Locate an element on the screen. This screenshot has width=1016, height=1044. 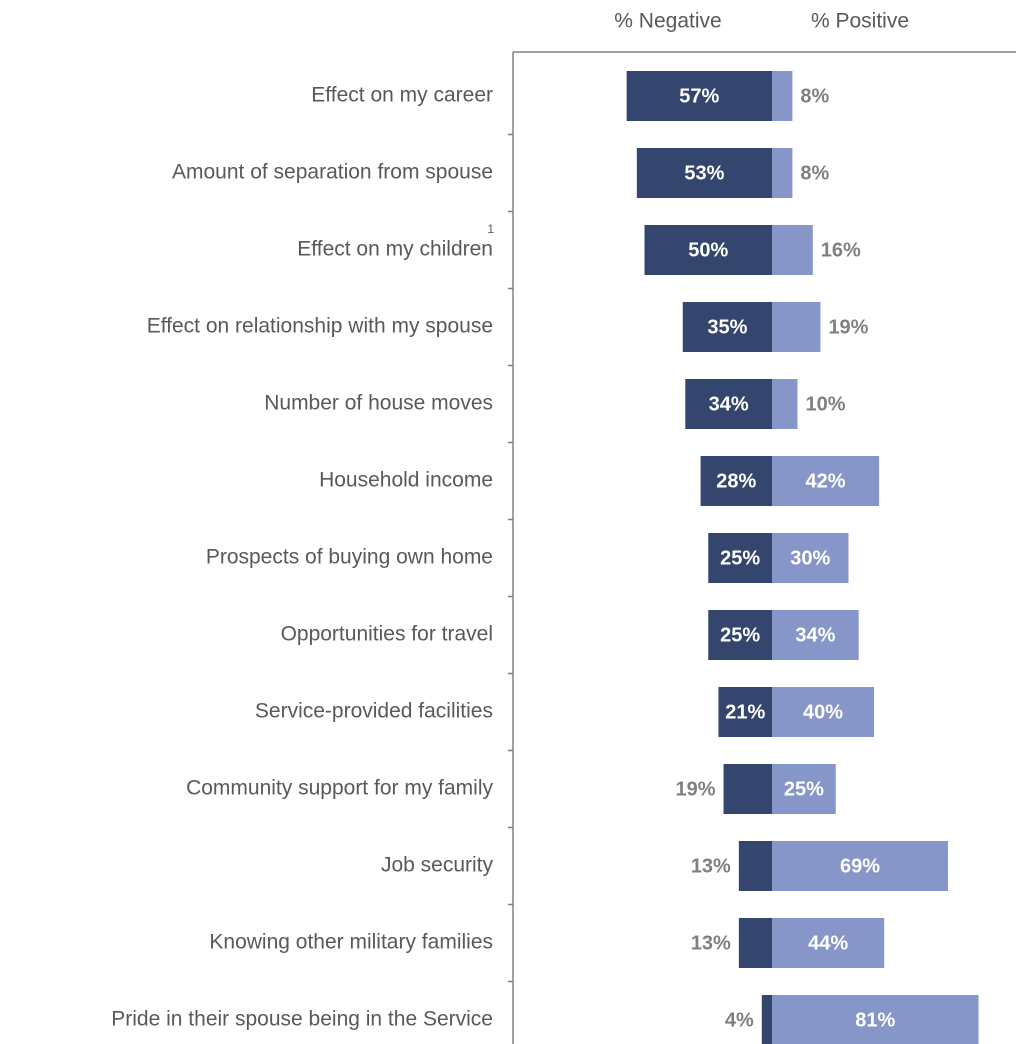
value-label: 35% is located at coordinates (727, 327).